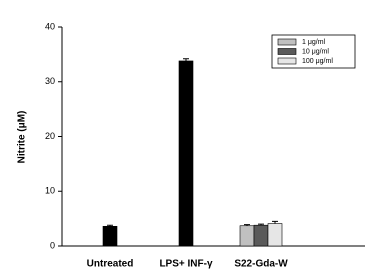 The width and height of the screenshot is (380, 279). I want to click on legend-label: 100 μg/ml, so click(317, 61).